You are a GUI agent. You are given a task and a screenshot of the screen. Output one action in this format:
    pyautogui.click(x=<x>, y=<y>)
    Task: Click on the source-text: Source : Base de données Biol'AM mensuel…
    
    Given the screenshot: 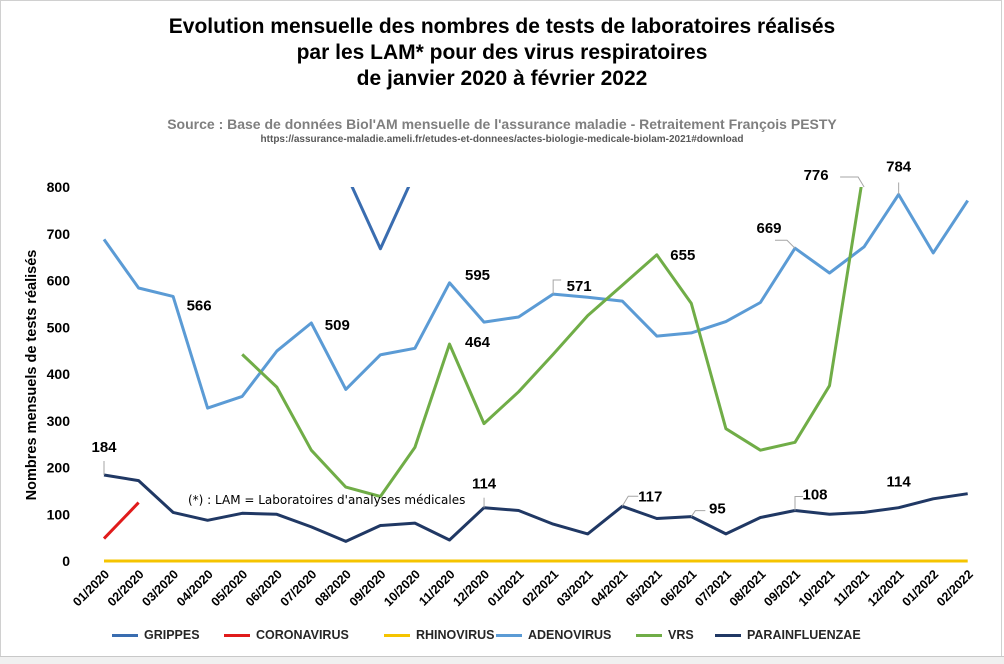 What is the action you would take?
    pyautogui.click(x=502, y=124)
    